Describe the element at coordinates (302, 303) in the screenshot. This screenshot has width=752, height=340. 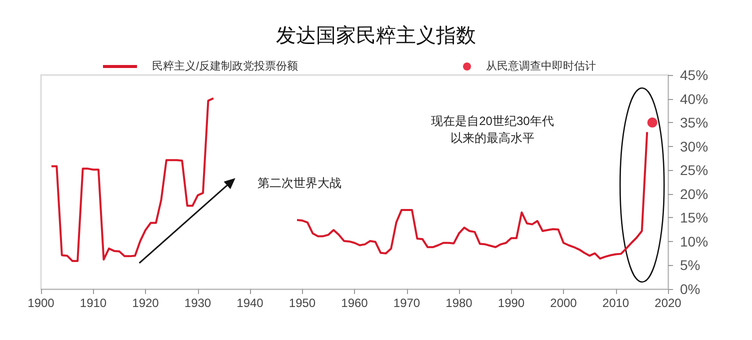
I see `x-tick-label: 1950` at that location.